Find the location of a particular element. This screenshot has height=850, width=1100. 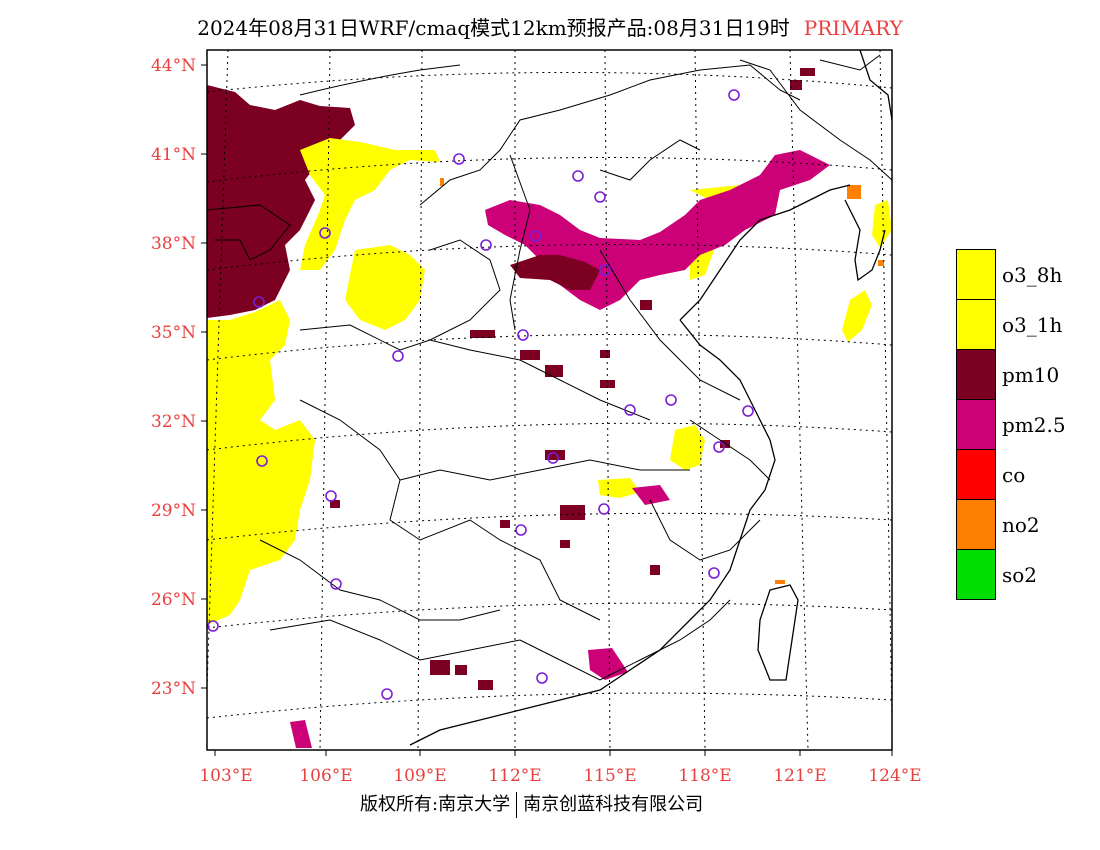

pm25-region-guangdong is located at coordinates (608, 664).